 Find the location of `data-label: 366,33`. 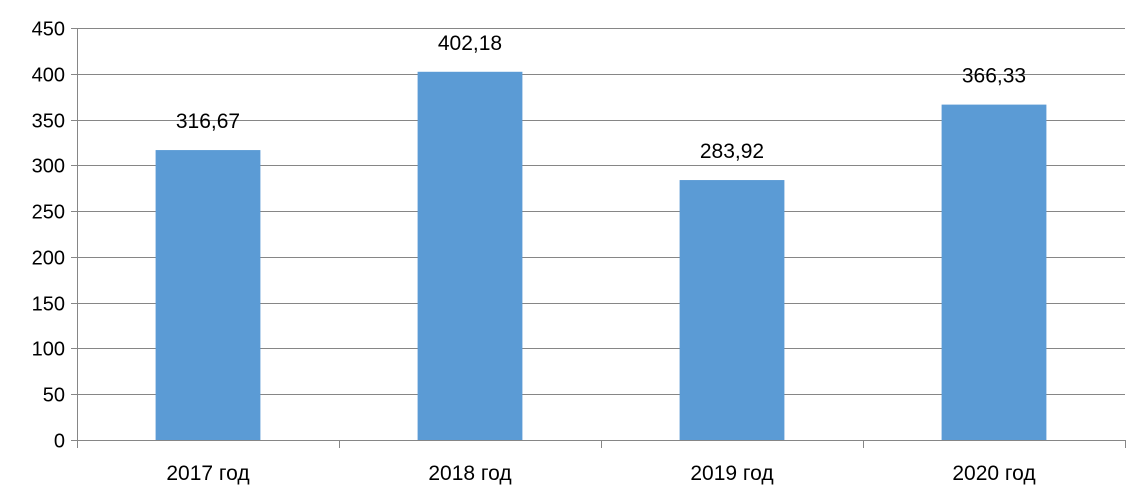

data-label: 366,33 is located at coordinates (994, 76).